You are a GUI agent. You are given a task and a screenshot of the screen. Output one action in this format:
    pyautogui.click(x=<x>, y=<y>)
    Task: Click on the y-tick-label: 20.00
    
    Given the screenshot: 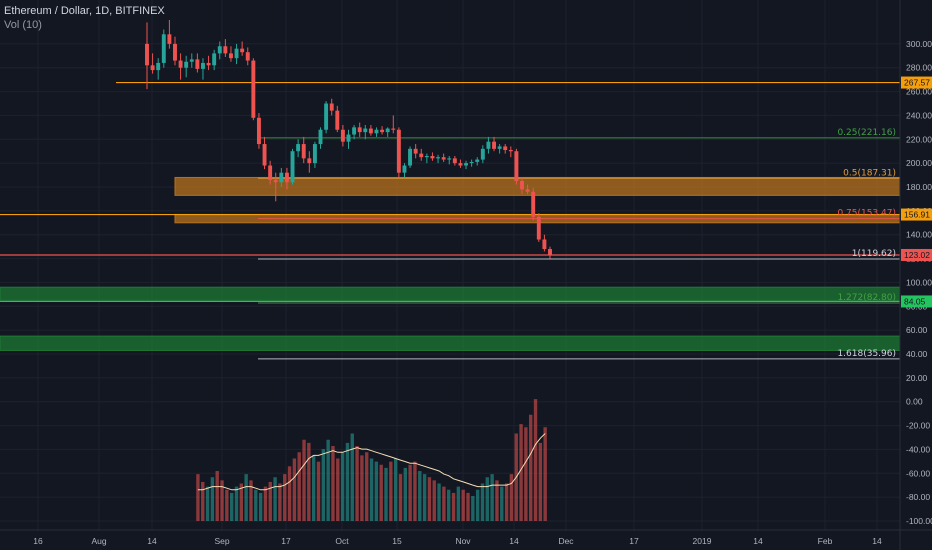 What is the action you would take?
    pyautogui.click(x=917, y=378)
    